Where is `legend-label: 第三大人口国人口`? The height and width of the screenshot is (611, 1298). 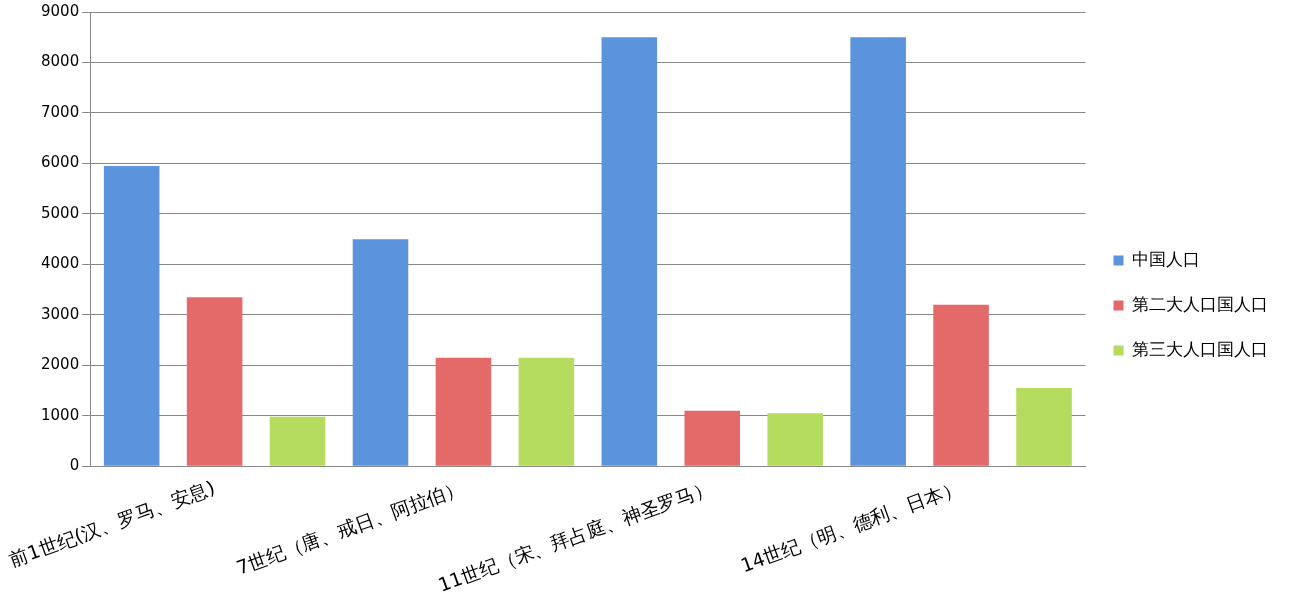
legend-label: 第三大人口国人口 is located at coordinates (1200, 348).